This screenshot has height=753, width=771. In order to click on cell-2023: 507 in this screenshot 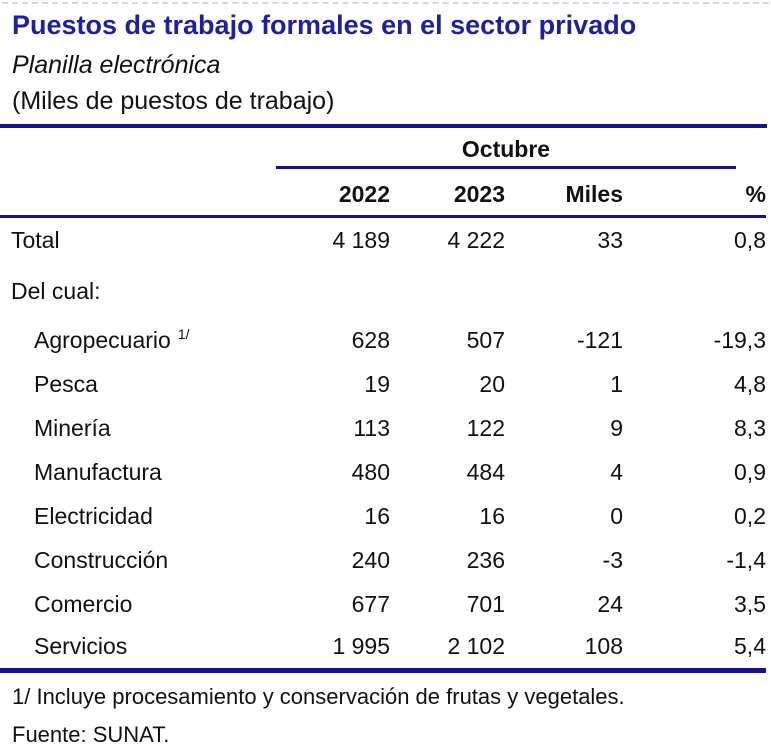, I will do `click(485, 339)`.